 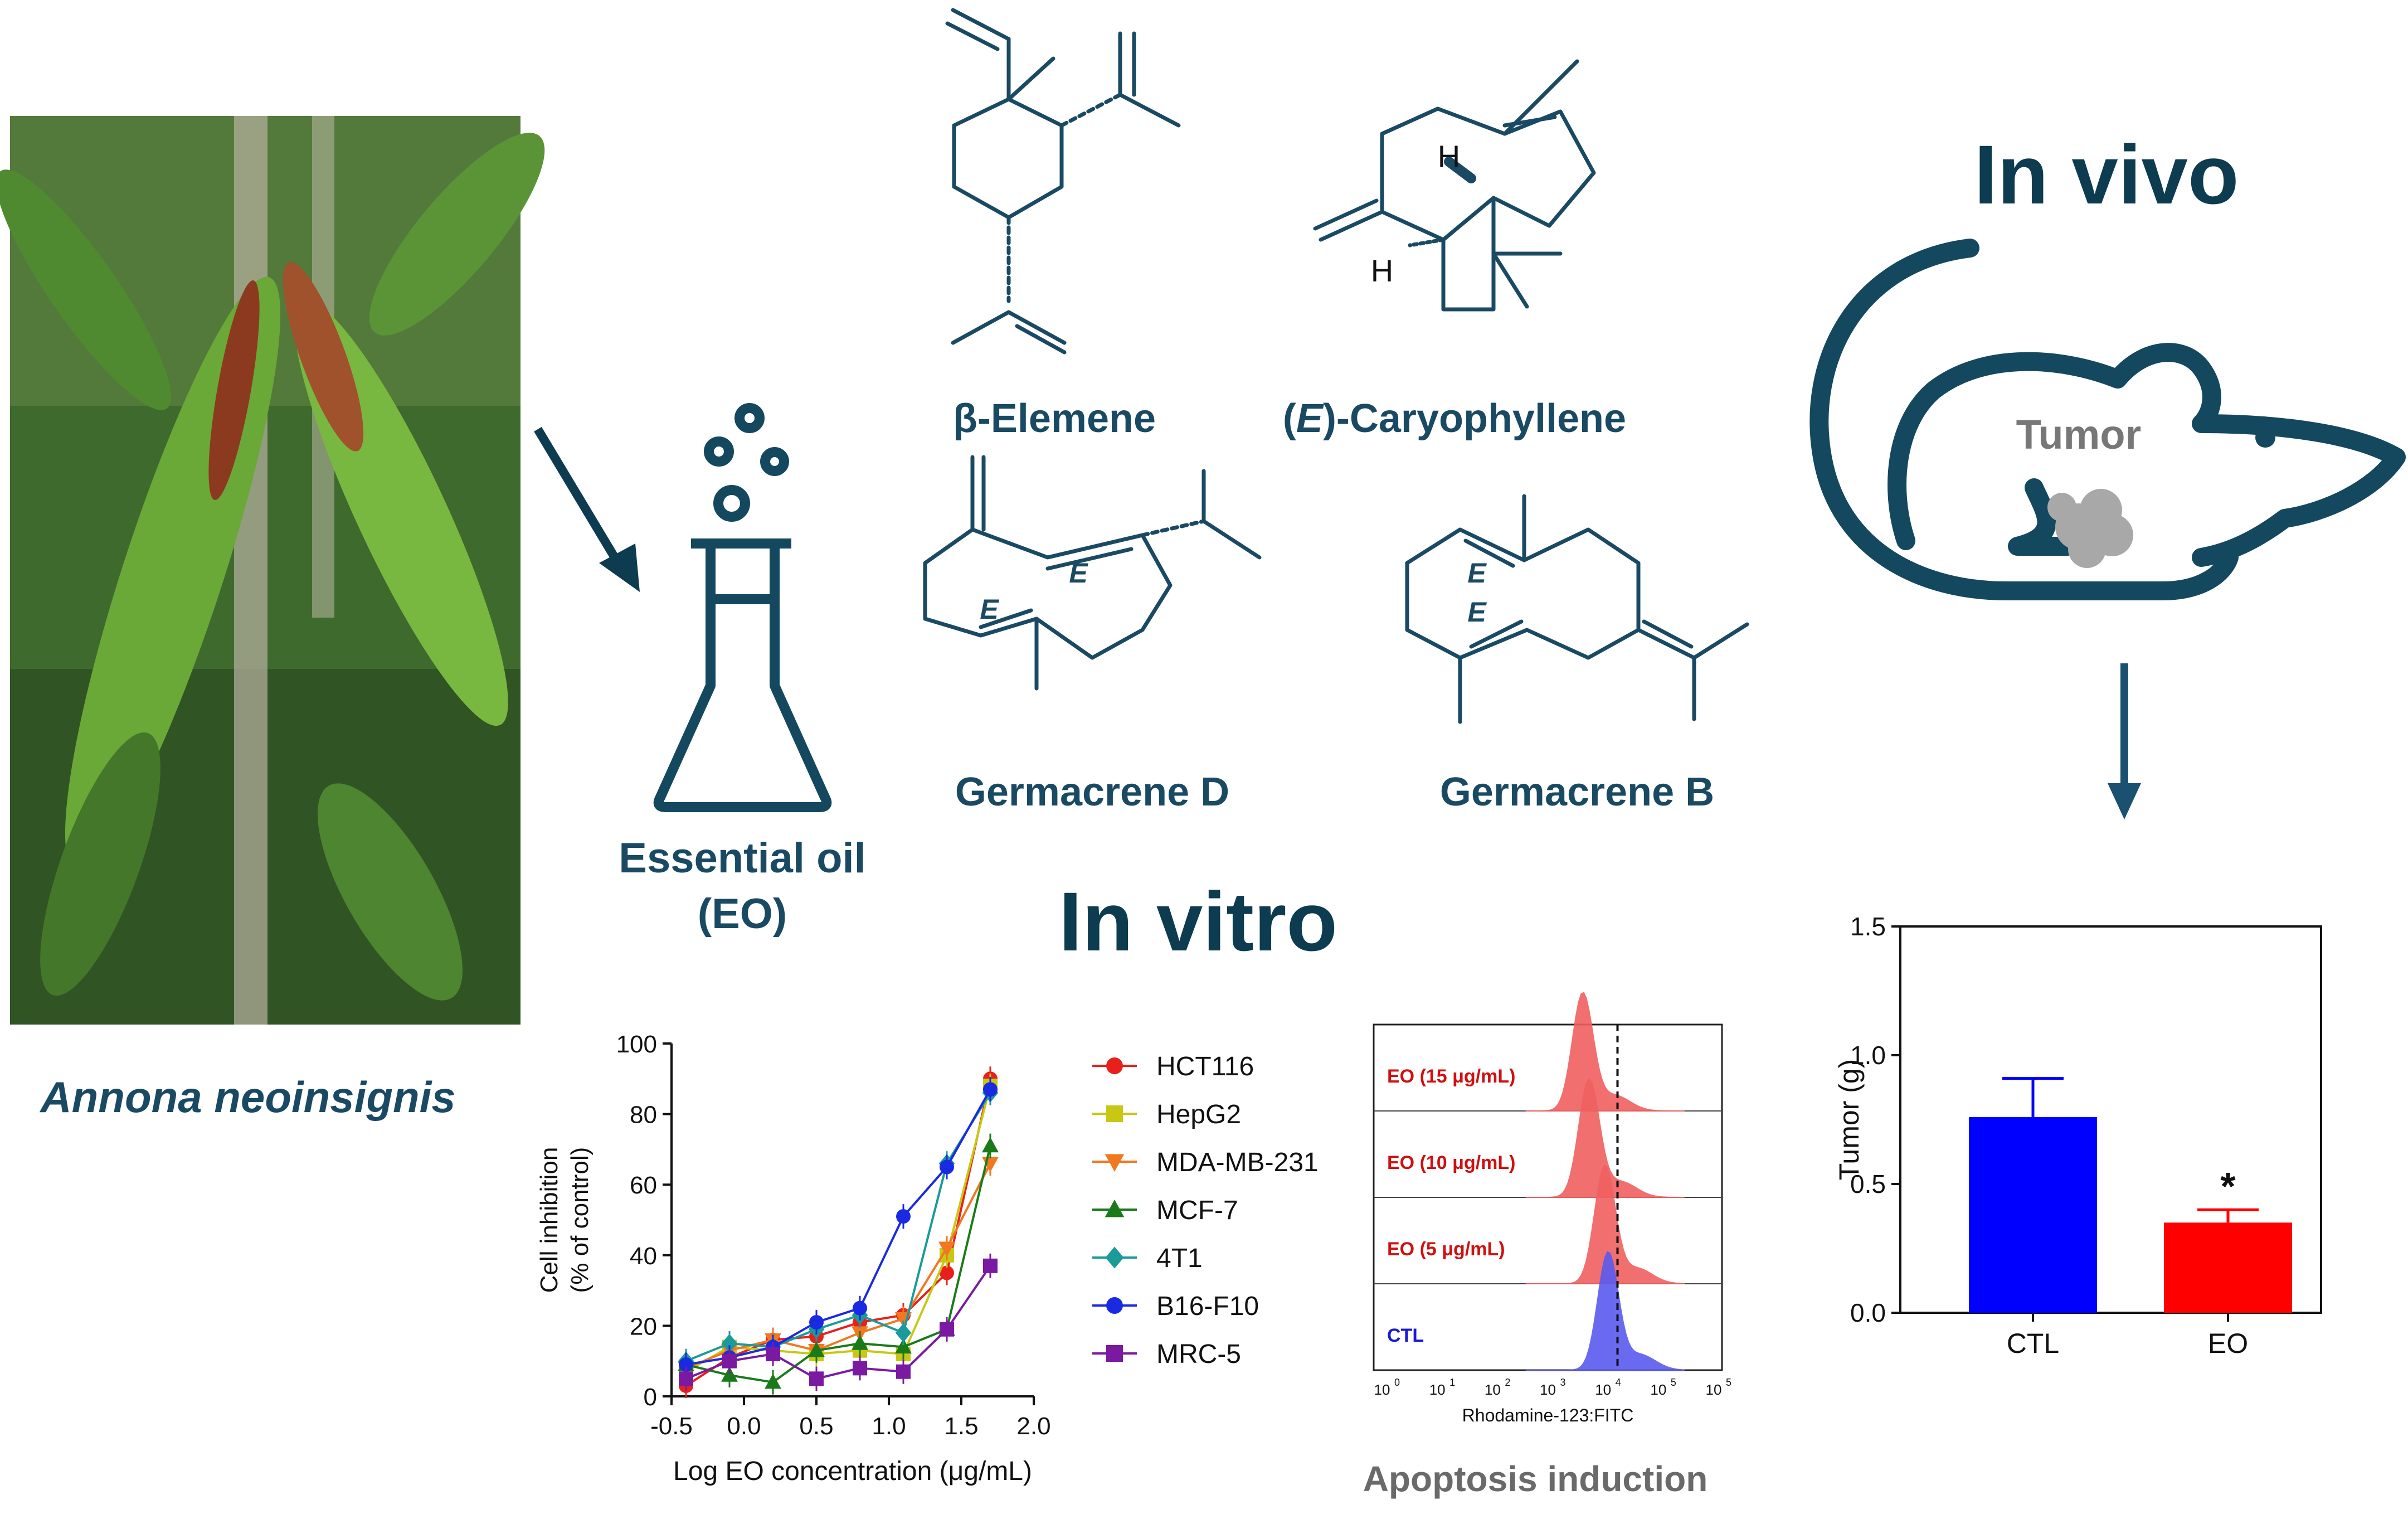 I want to click on y-tick-label: 1.0, so click(x=1868, y=1055).